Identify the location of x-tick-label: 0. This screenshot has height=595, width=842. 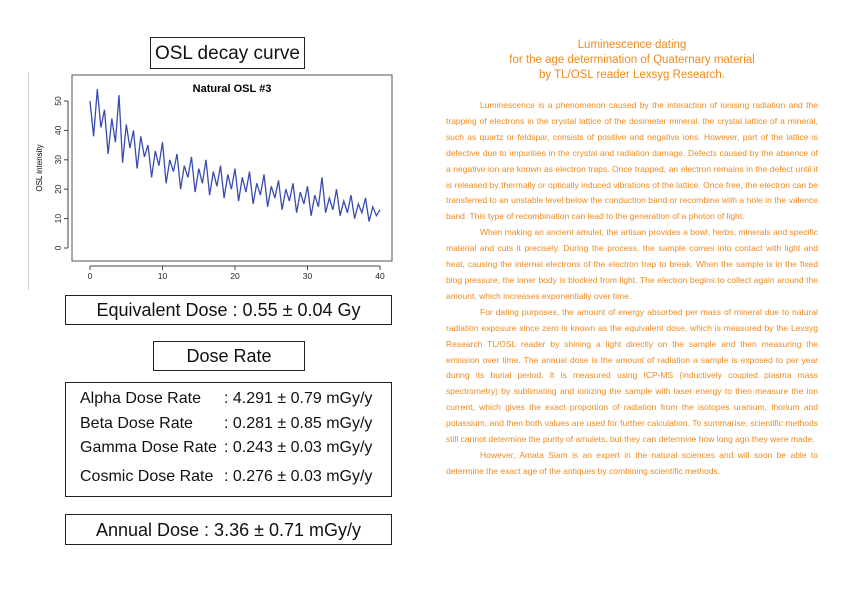
(90, 276).